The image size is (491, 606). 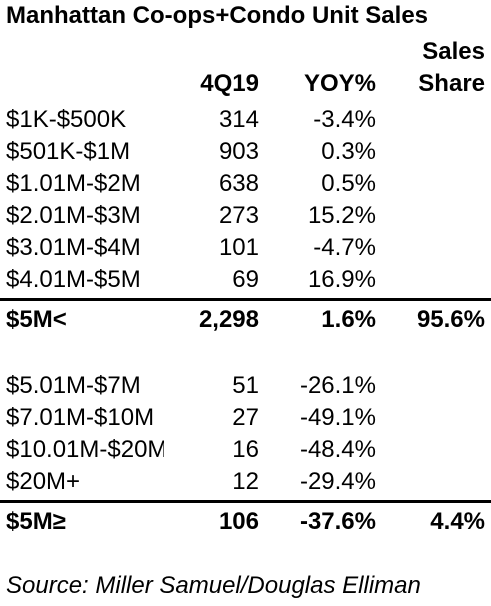 What do you see at coordinates (73, 385) in the screenshot?
I see `price-range: $5.01M-$7M` at bounding box center [73, 385].